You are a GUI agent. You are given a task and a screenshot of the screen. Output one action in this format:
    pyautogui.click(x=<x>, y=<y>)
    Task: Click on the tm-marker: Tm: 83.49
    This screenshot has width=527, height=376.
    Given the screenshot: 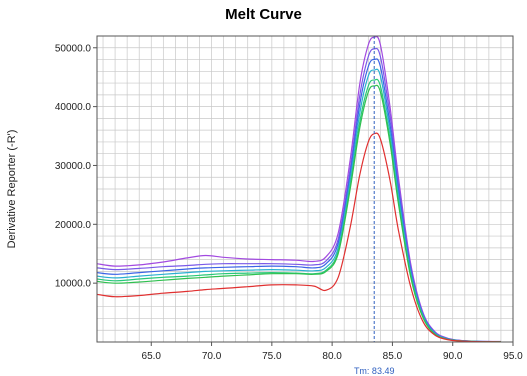 What is the action you would take?
    pyautogui.click(x=374, y=206)
    